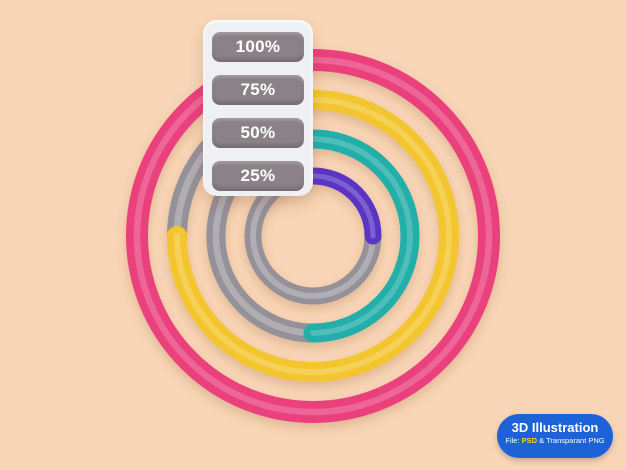  What do you see at coordinates (258, 176) in the screenshot?
I see `label-25-percent: 25%` at bounding box center [258, 176].